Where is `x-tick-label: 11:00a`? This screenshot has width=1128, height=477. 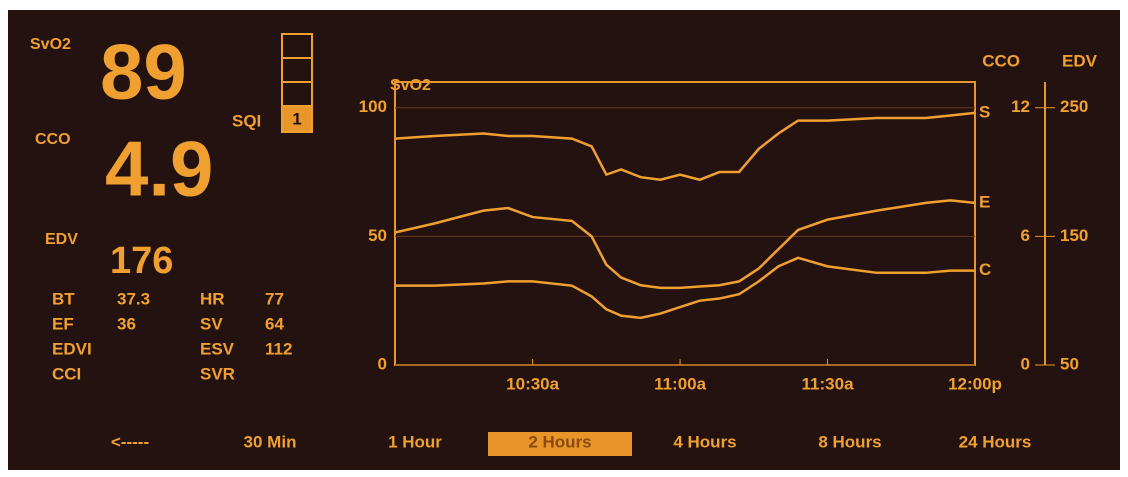
x-tick-label: 11:00a is located at coordinates (680, 383).